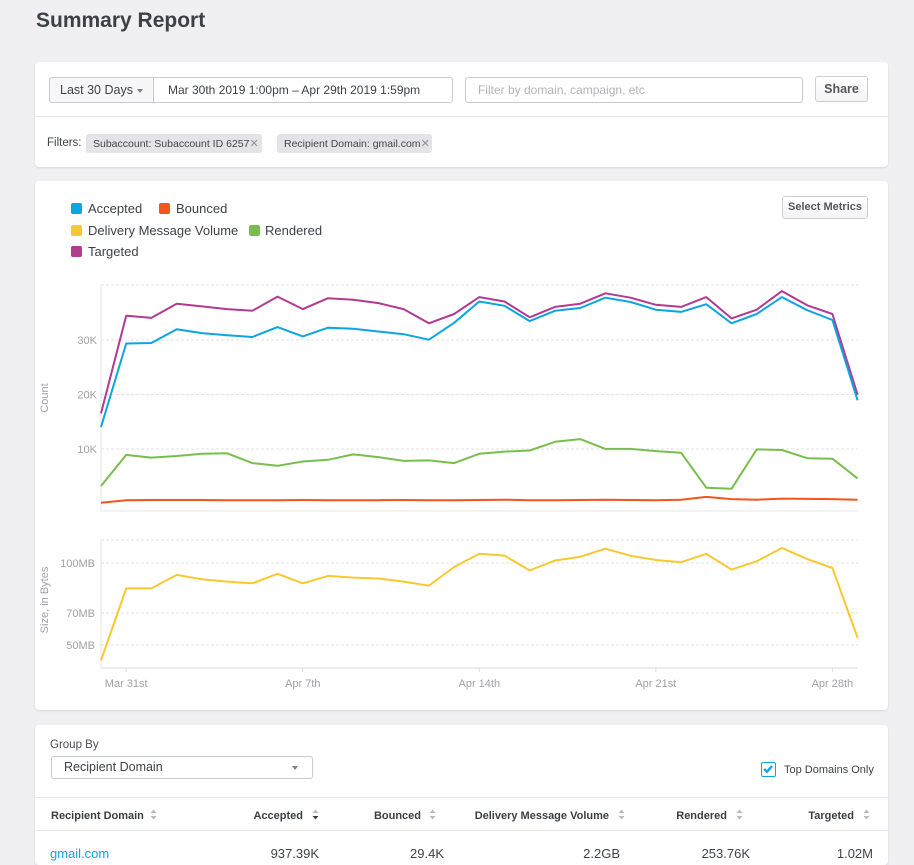  What do you see at coordinates (87, 450) in the screenshot?
I see `svg-text: 10K` at bounding box center [87, 450].